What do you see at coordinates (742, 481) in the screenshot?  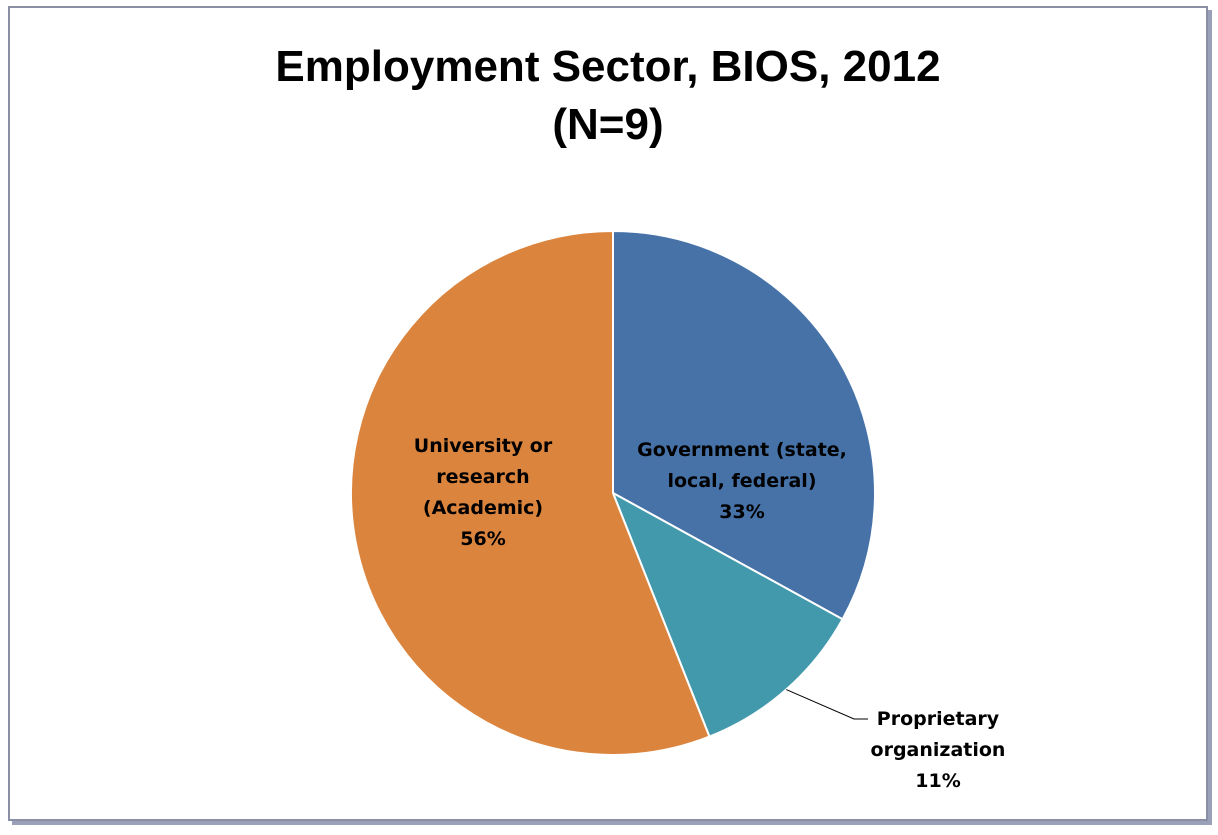 I see `slice-label-0: Government (state, local, federal) 33%` at bounding box center [742, 481].